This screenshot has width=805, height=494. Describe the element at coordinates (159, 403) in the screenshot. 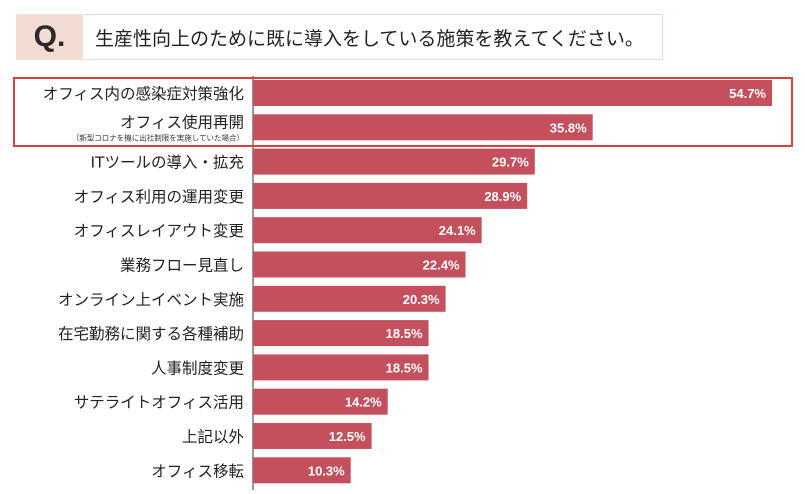

I see `category-label-9: サテライトオフィス活用` at that location.